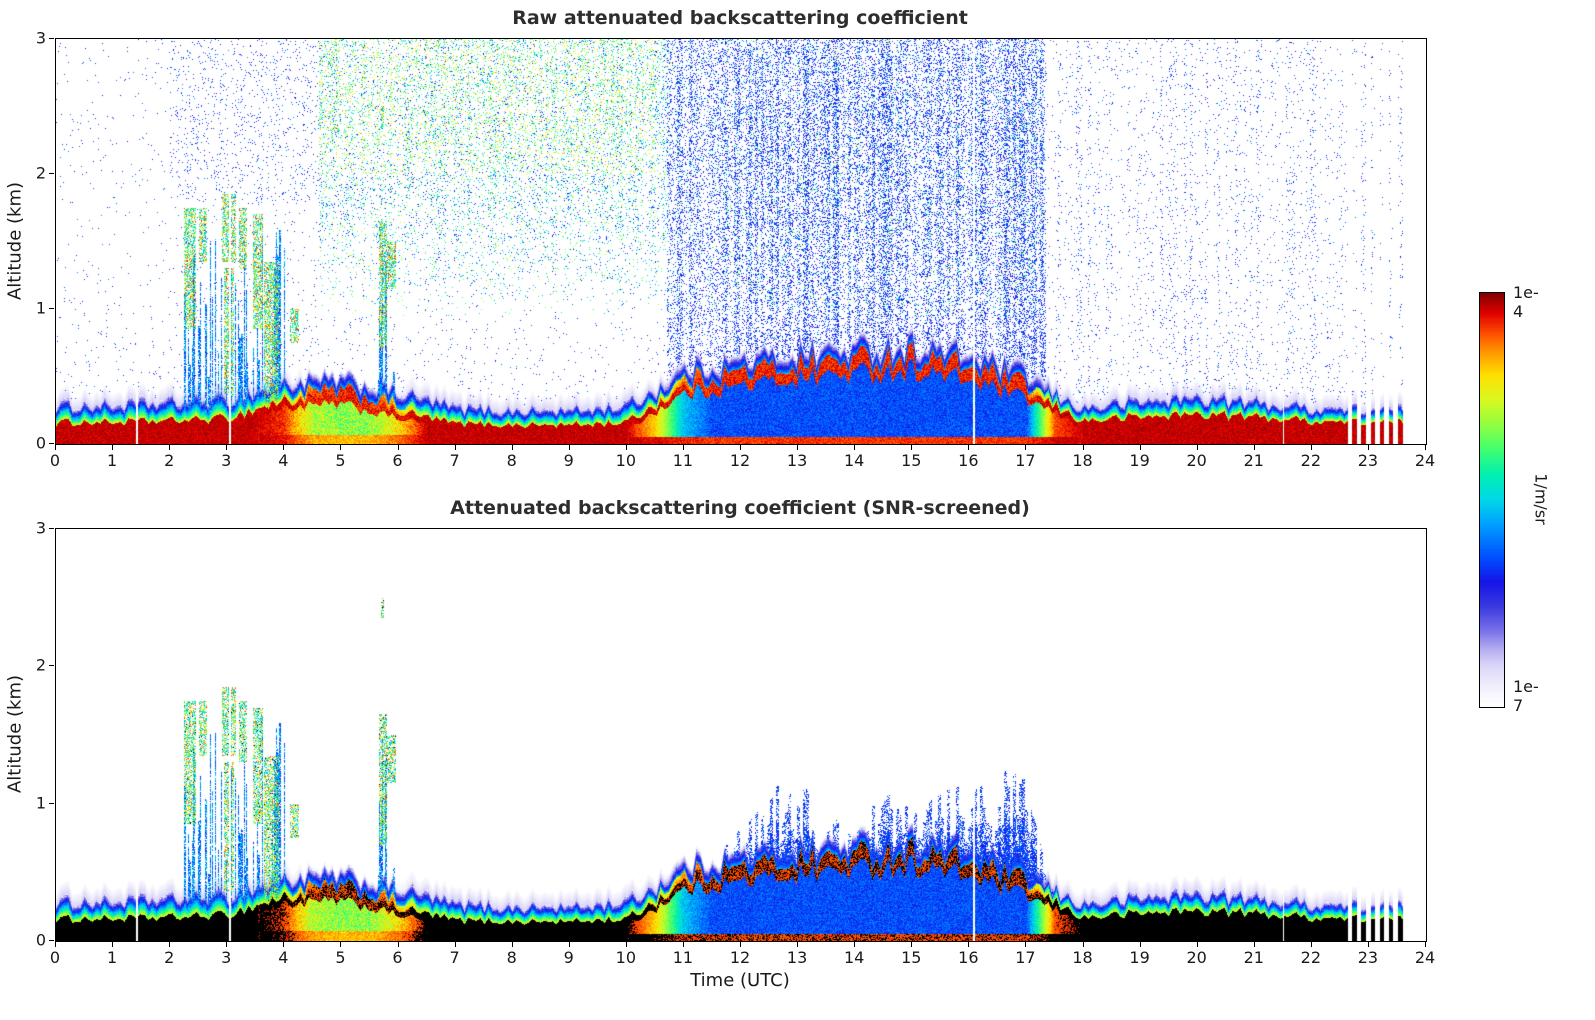 The image size is (1595, 1020). What do you see at coordinates (454, 957) in the screenshot?
I see `x-tick-label: 7` at bounding box center [454, 957].